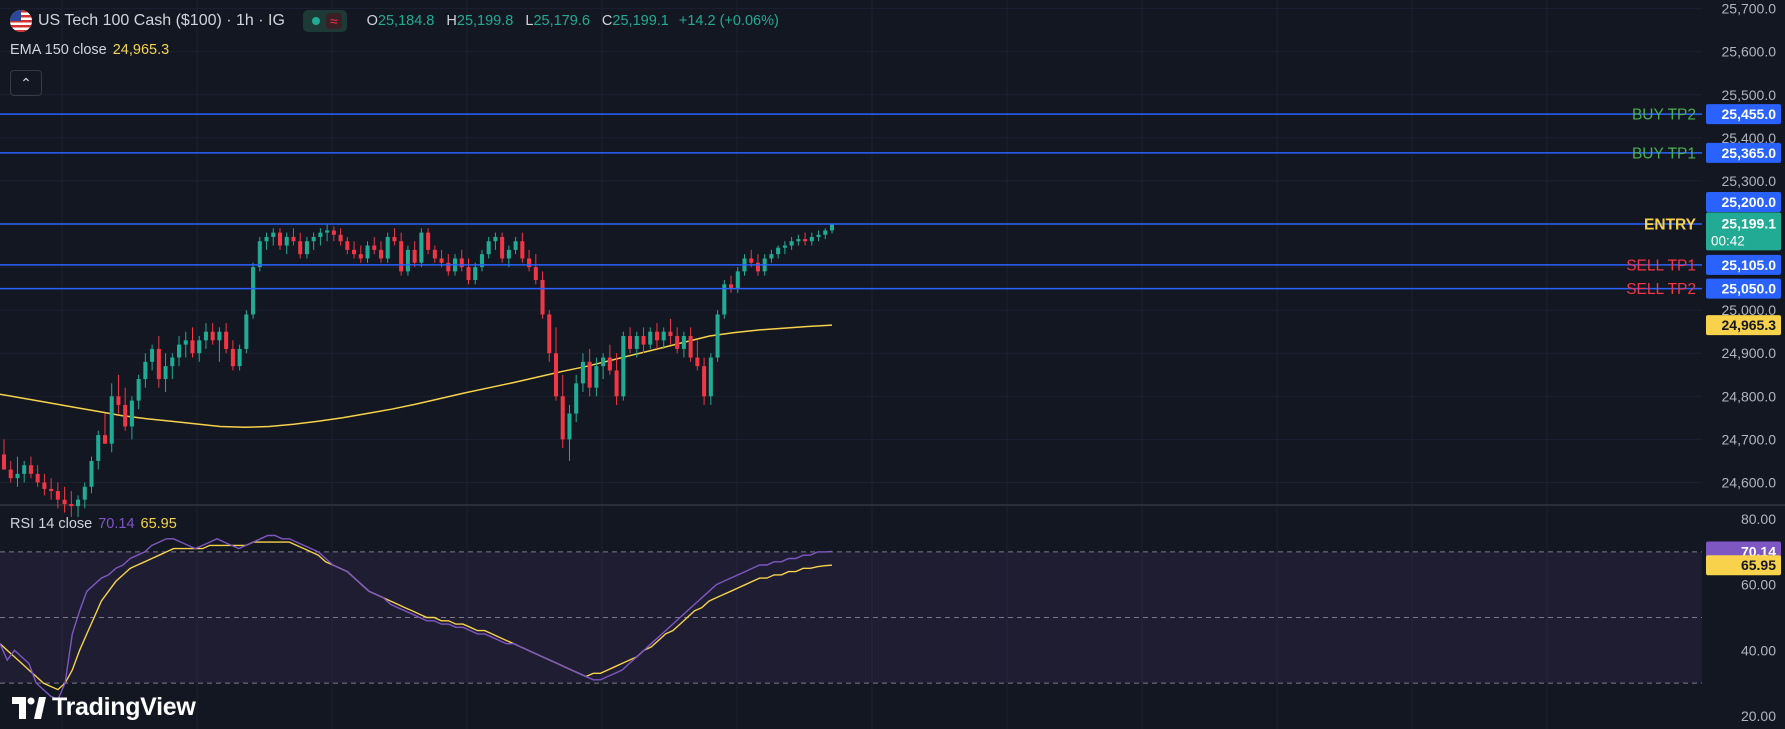  What do you see at coordinates (1749, 181) in the screenshot?
I see `price-tick: 25,300.0` at bounding box center [1749, 181].